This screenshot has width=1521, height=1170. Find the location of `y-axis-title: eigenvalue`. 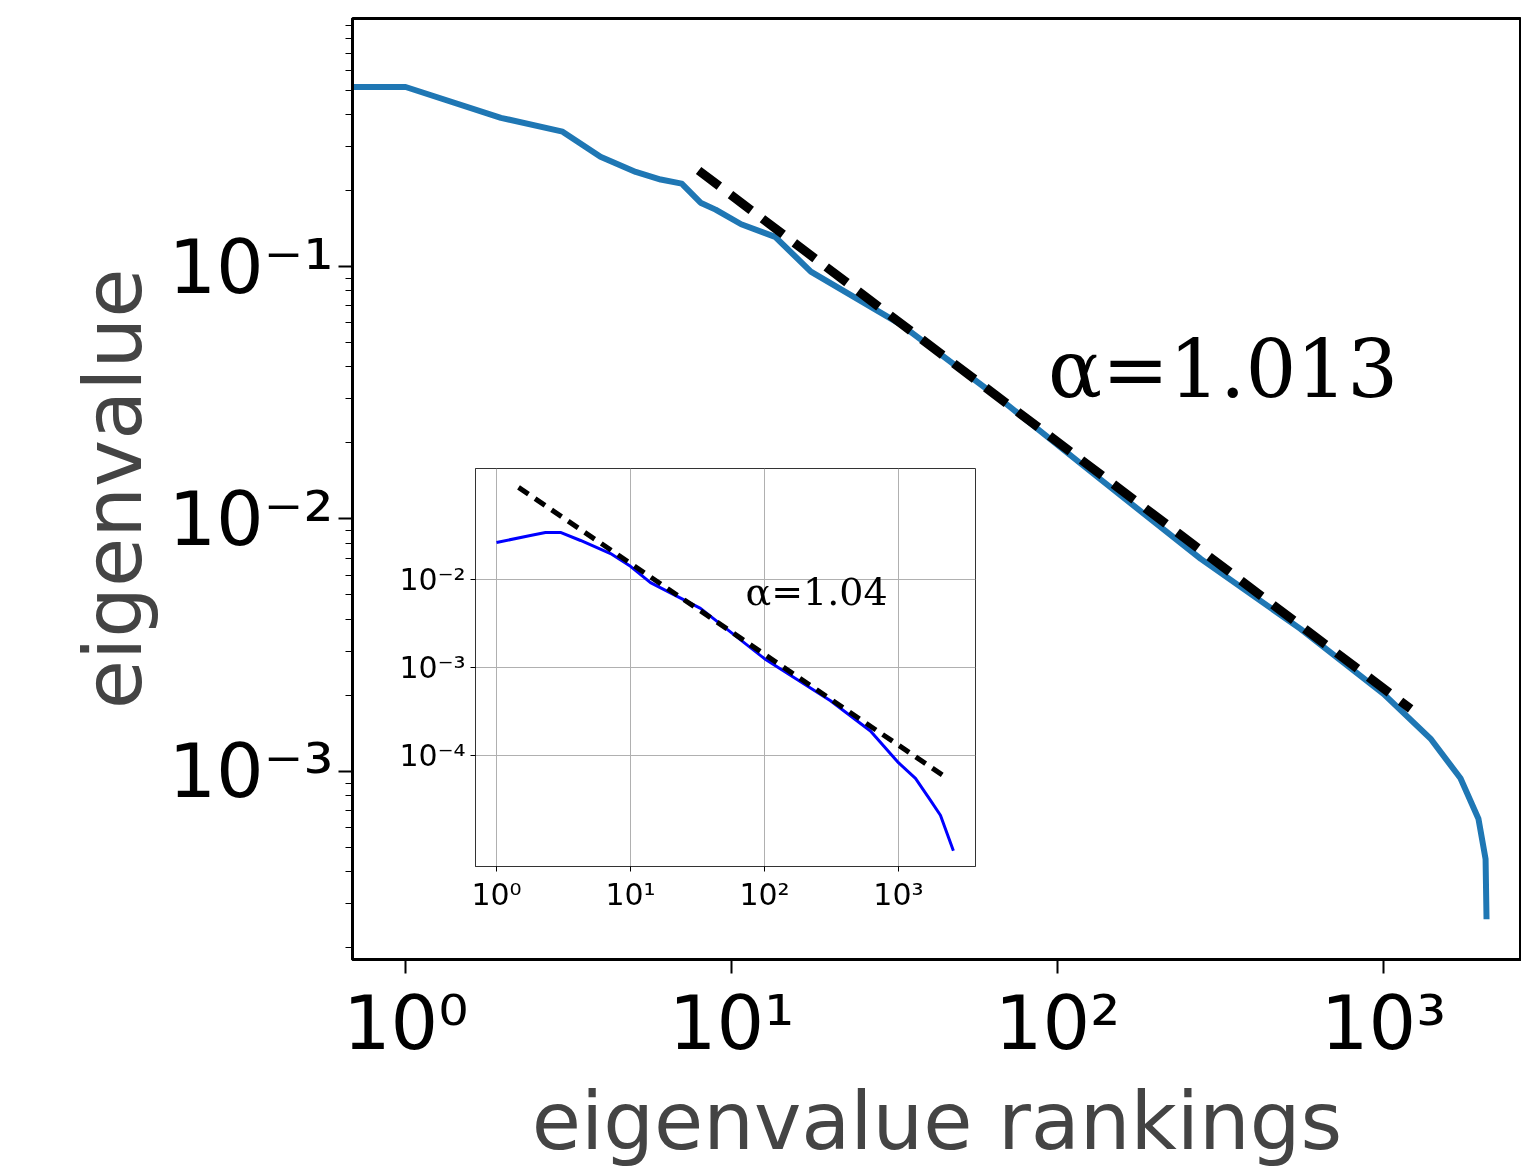

y-axis-title: eigenvalue is located at coordinates (114, 489).